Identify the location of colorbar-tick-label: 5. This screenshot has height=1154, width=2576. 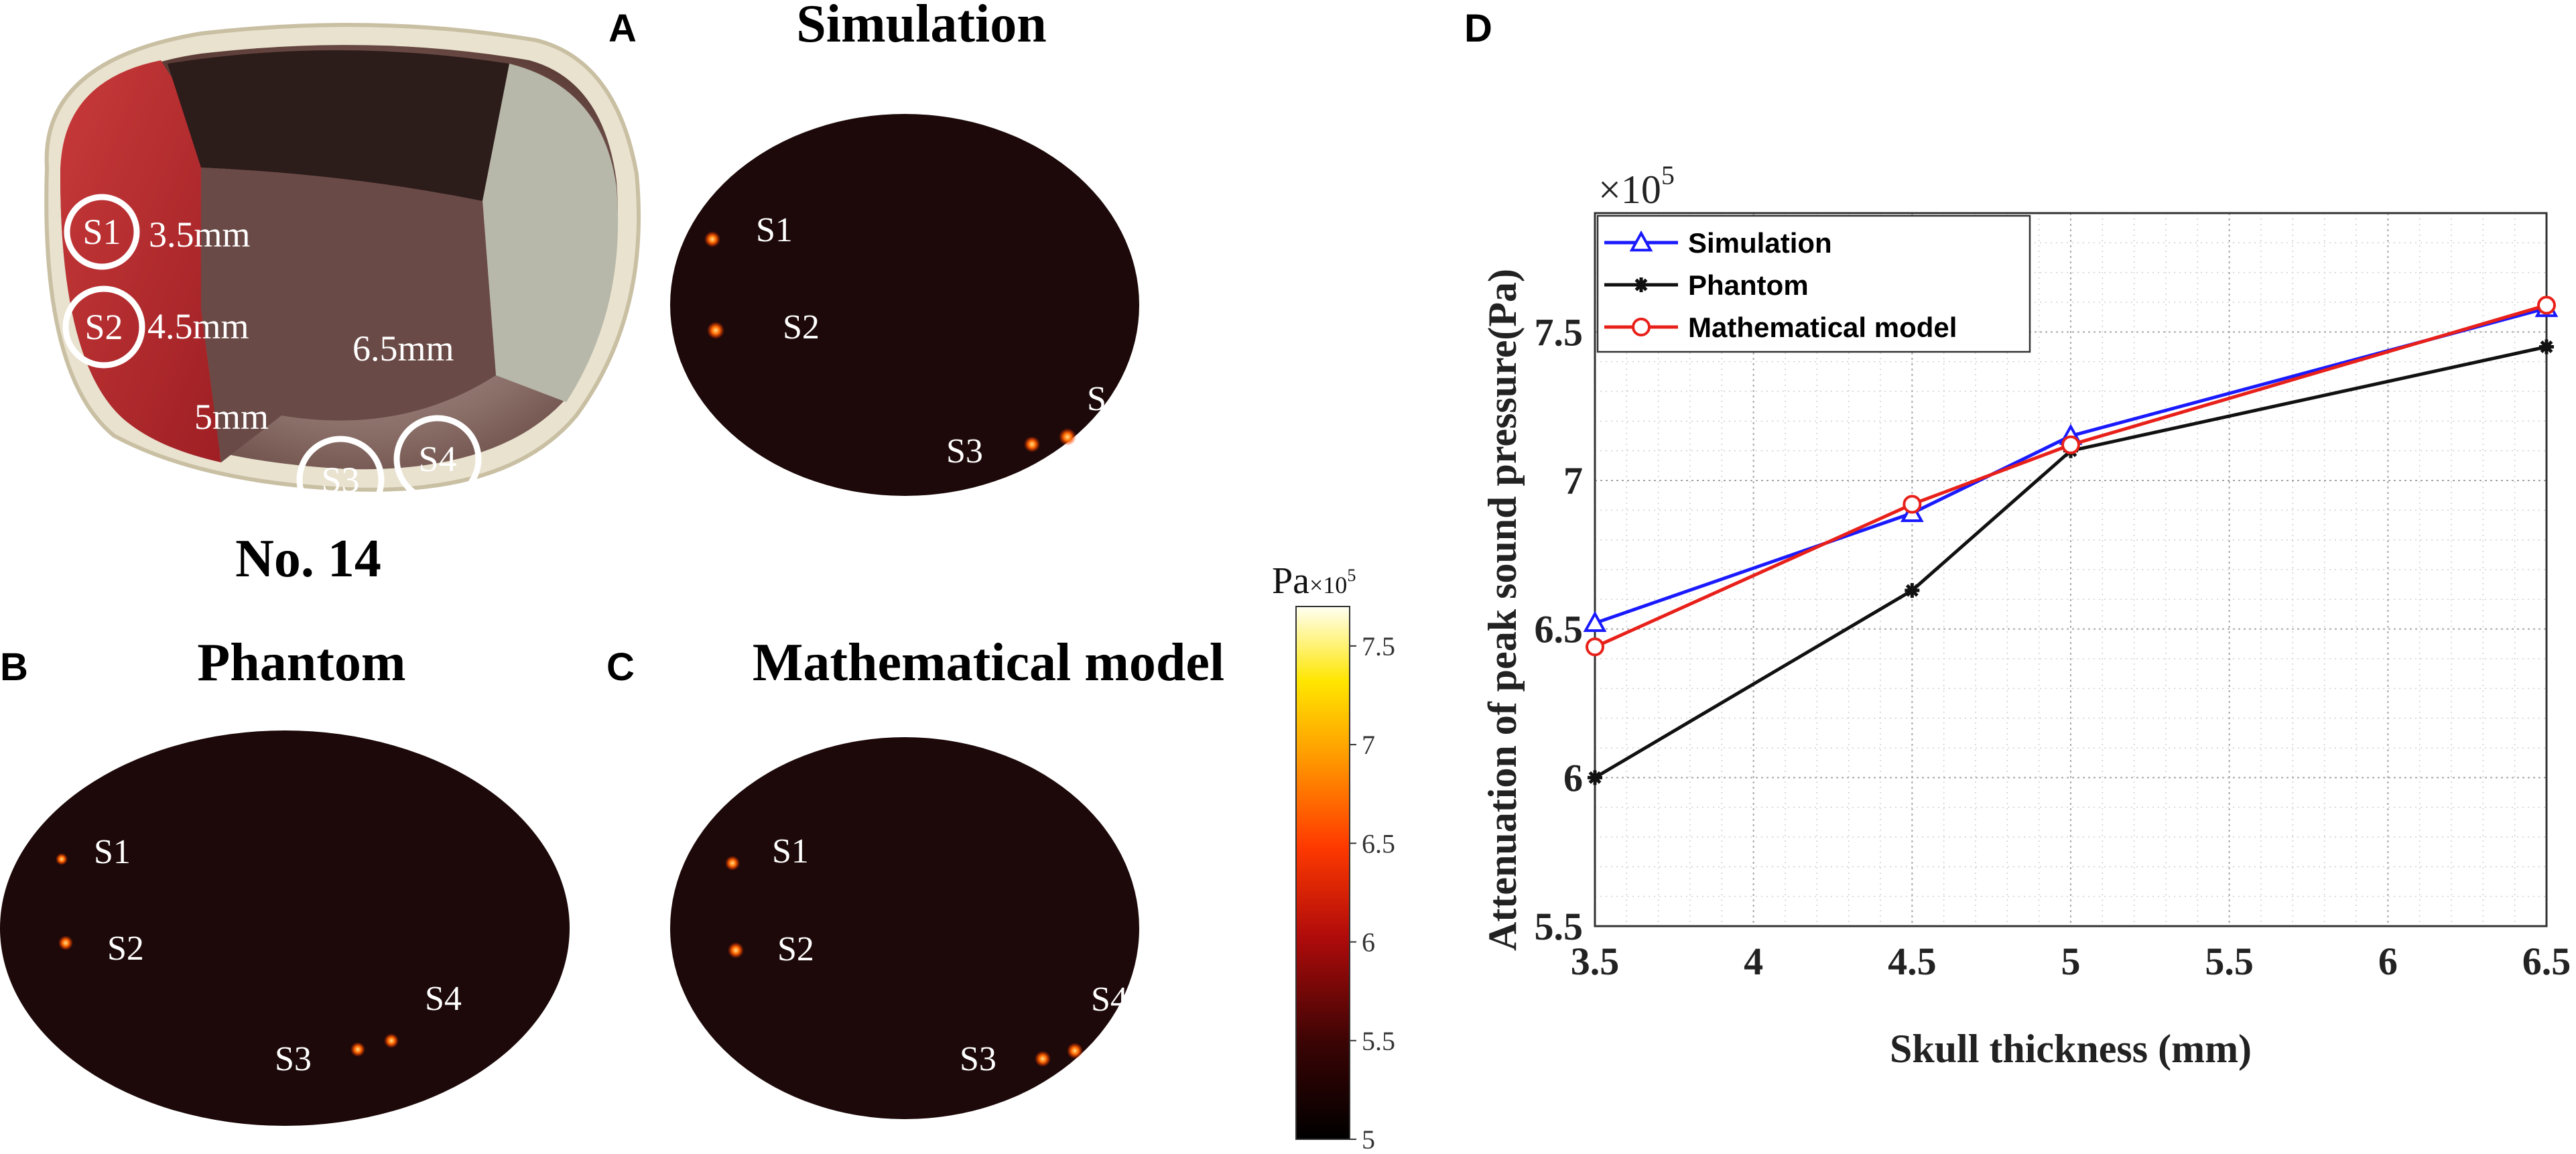
(1368, 1138).